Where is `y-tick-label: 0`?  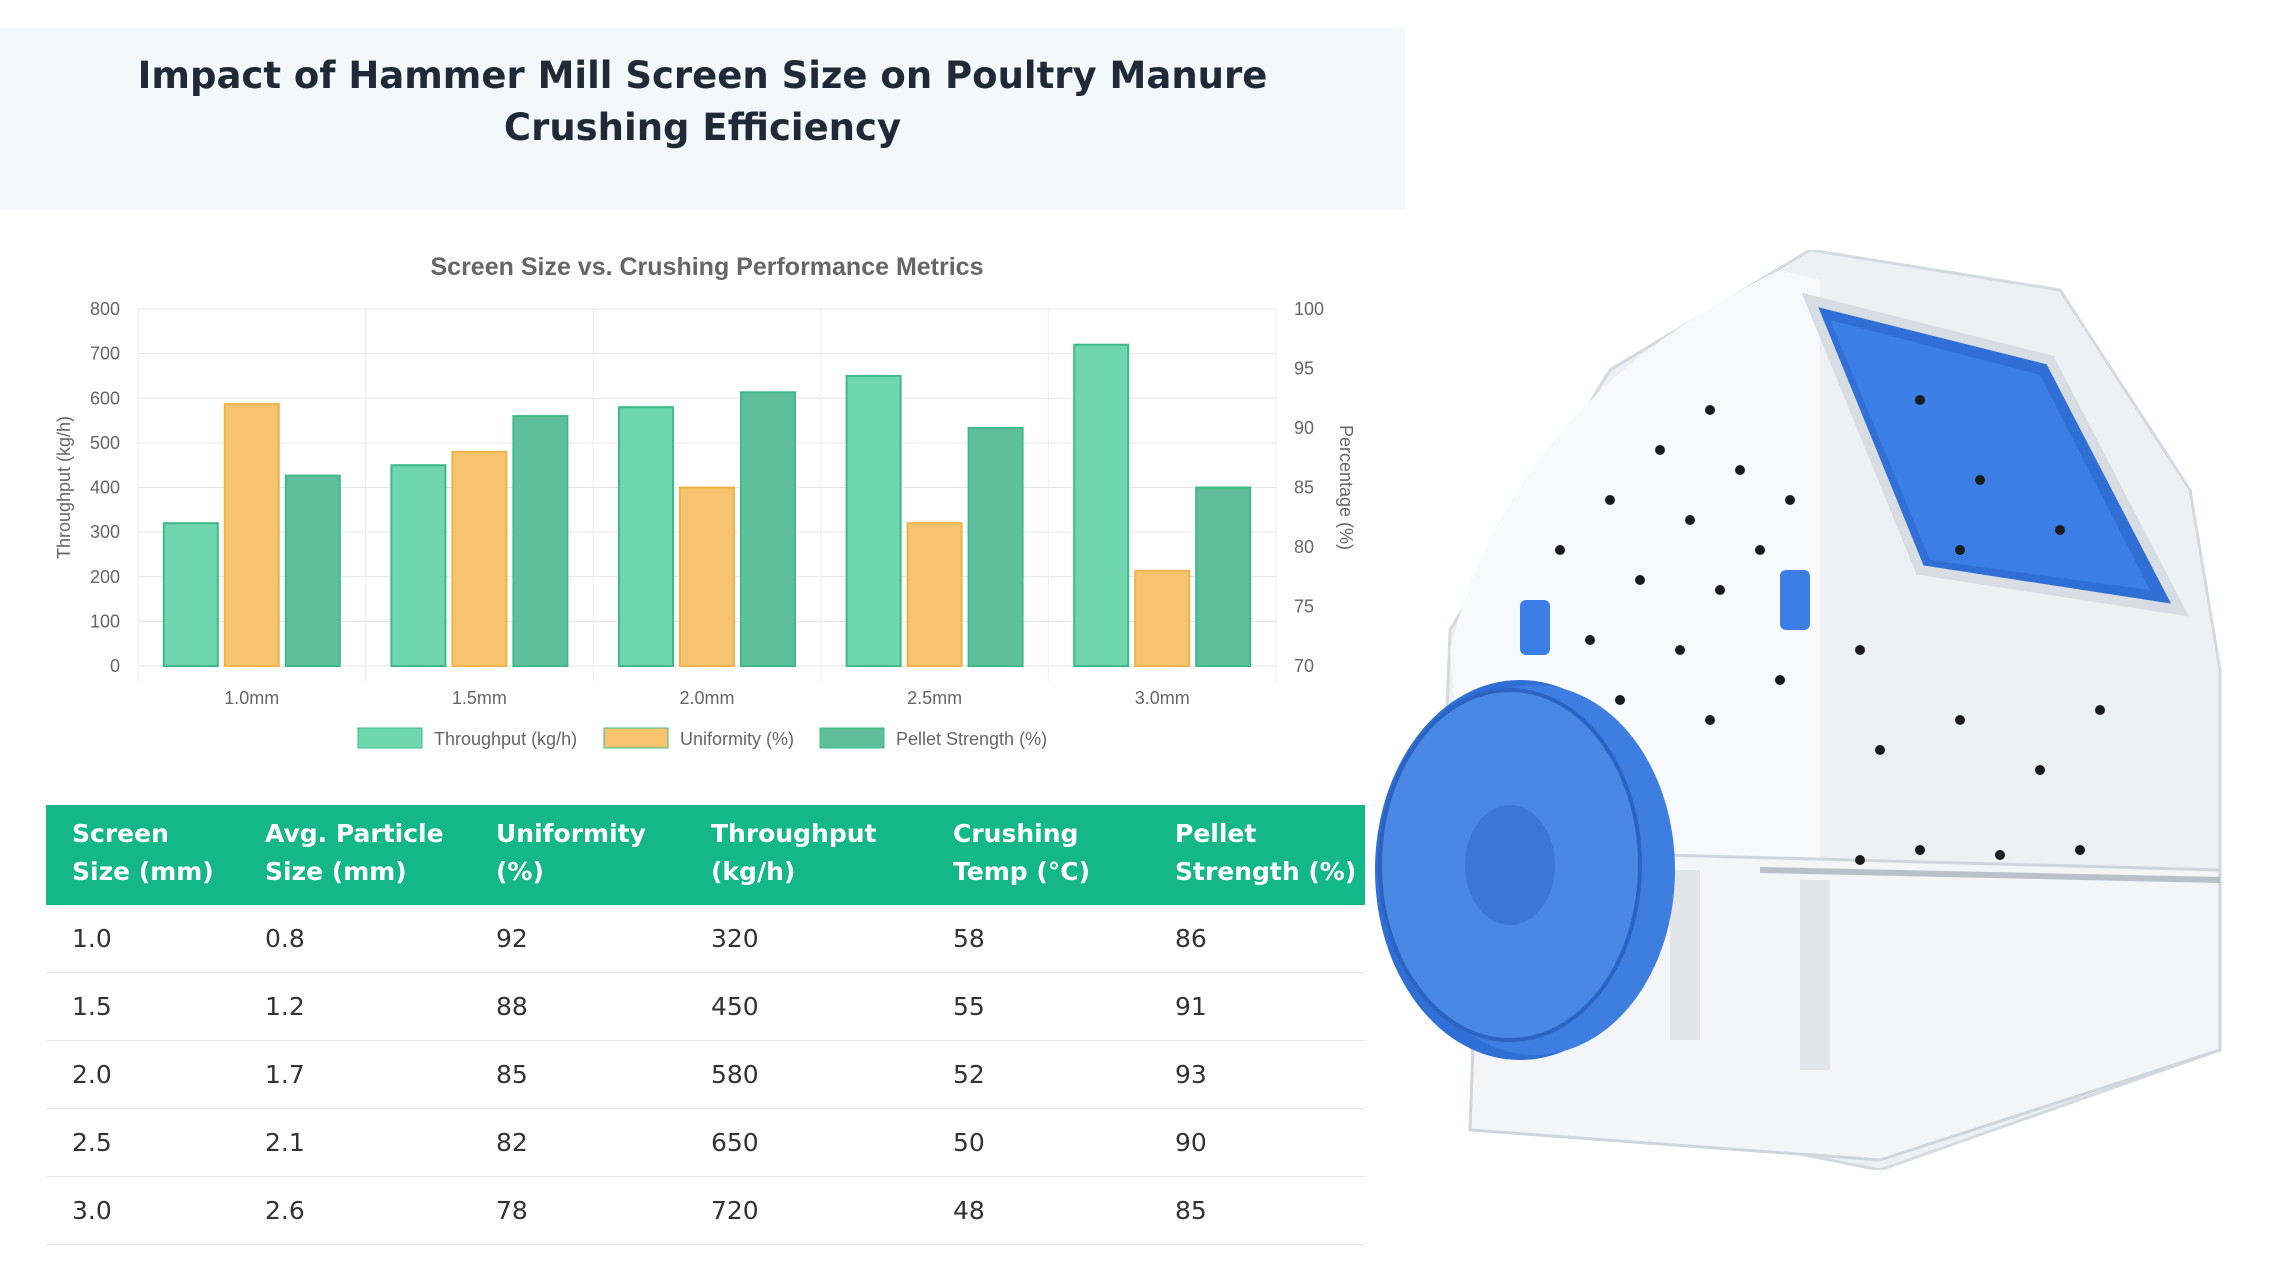
y-tick-label: 0 is located at coordinates (115, 666).